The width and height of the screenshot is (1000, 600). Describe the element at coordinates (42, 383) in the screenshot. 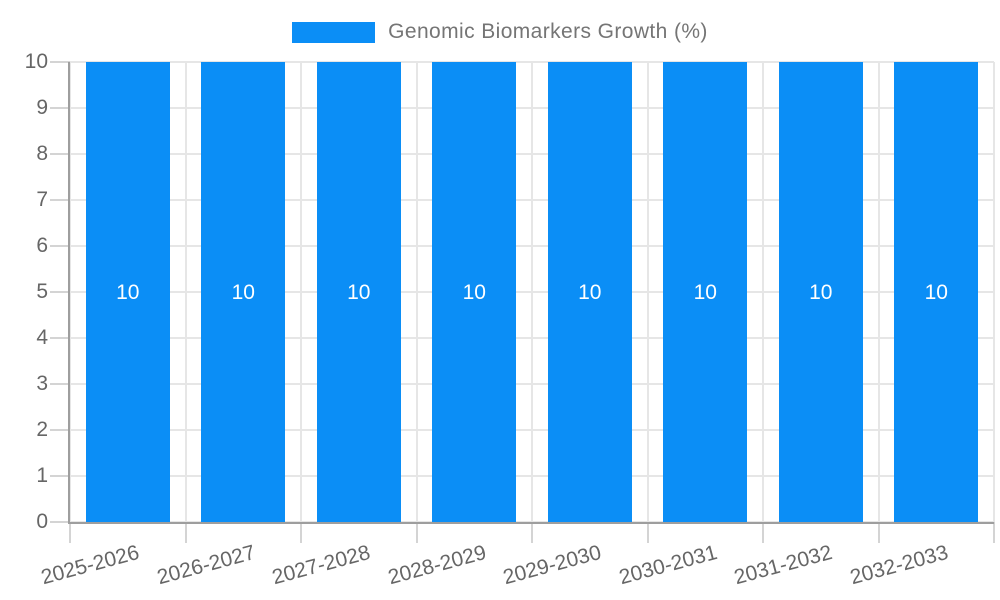

I see `y-tick-label: 3` at that location.